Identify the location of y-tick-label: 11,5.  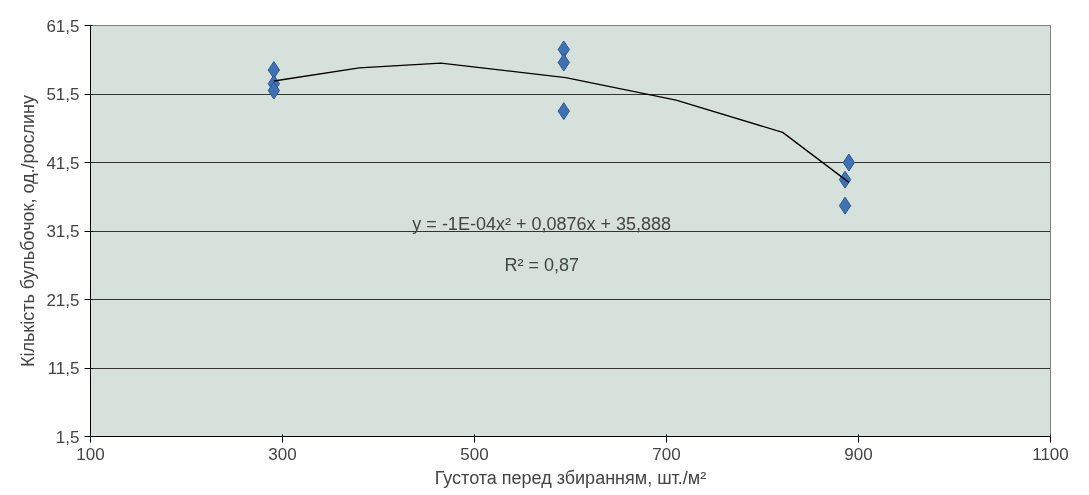
(63, 368).